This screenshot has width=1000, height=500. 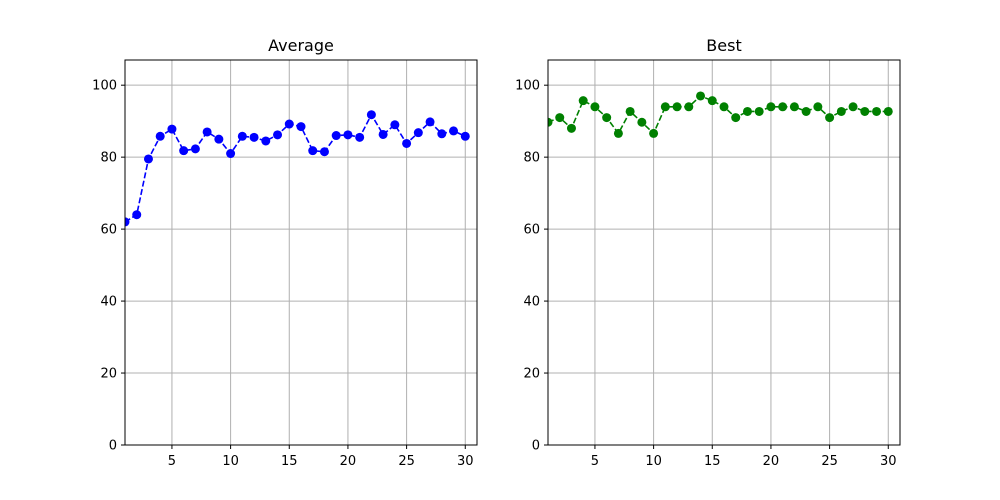 What do you see at coordinates (536, 446) in the screenshot?
I see `best-y-tick-label: 0` at bounding box center [536, 446].